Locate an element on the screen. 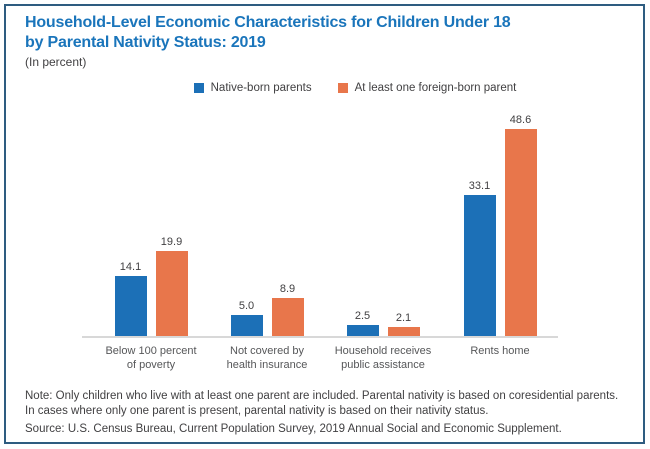  bar-value-label: 8.9 is located at coordinates (287, 289).